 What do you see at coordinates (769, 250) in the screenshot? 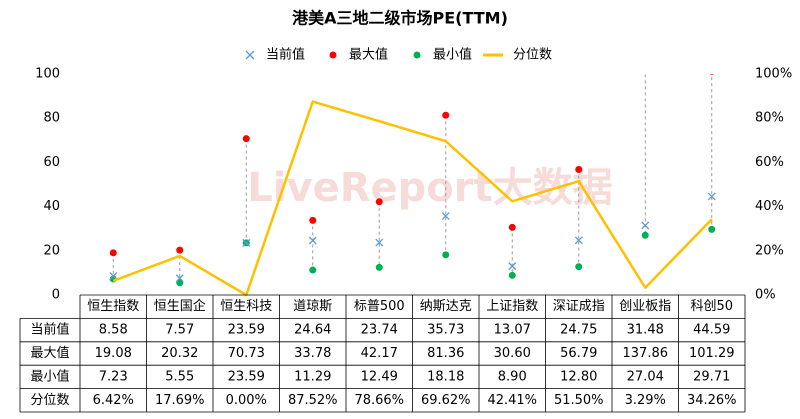
I see `y2-tick-label: 20%` at bounding box center [769, 250].